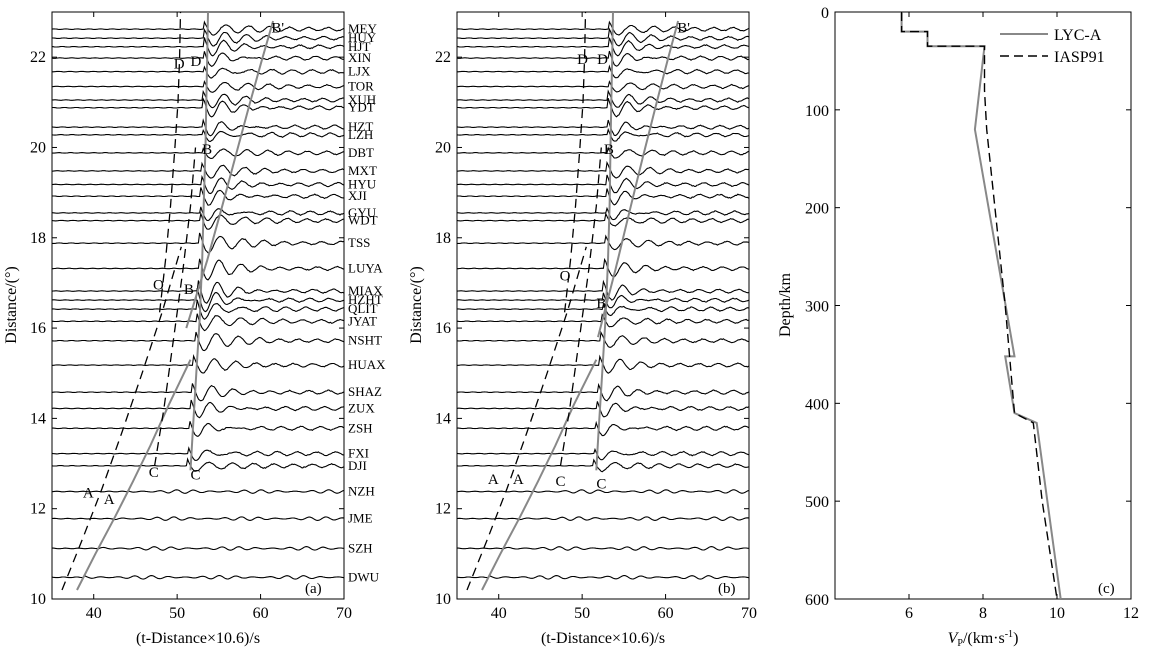 This screenshot has width=1155, height=655. I want to click on branch-labels-a: A A C C O B B D D B', so click(184, 264).